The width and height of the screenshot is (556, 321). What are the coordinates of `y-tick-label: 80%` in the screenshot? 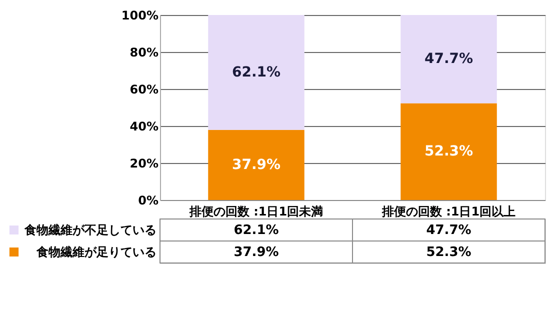 It's located at (144, 53).